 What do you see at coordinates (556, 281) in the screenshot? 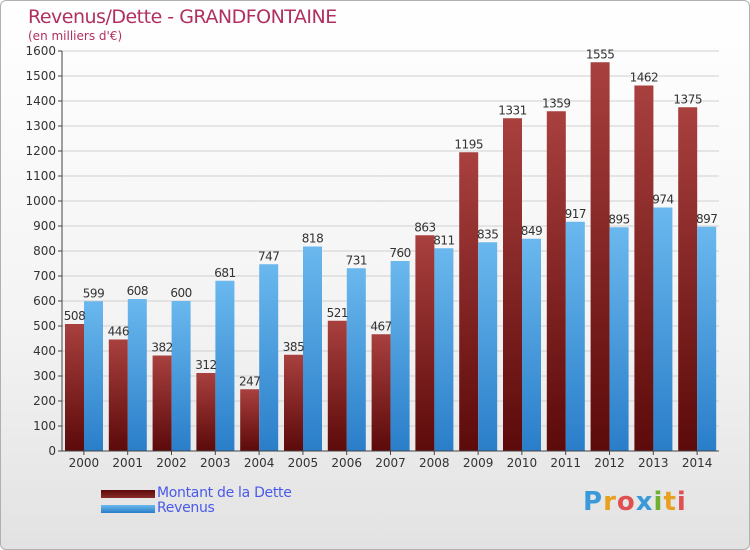
I see `bar-debt-2011` at bounding box center [556, 281].